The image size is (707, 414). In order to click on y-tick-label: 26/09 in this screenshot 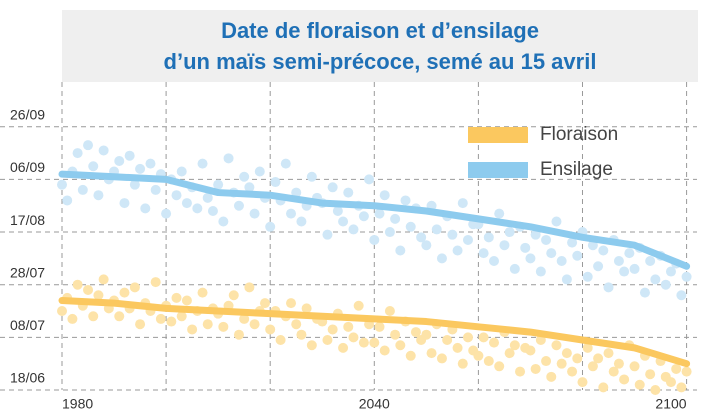, I will do `click(27, 114)`.